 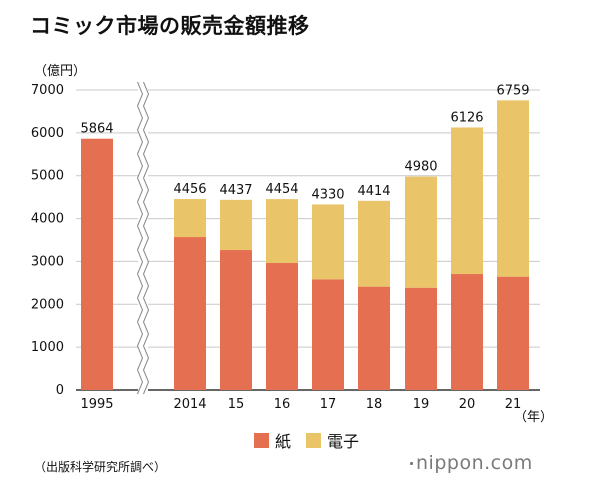 I want to click on total-label: 6126, so click(x=466, y=117).